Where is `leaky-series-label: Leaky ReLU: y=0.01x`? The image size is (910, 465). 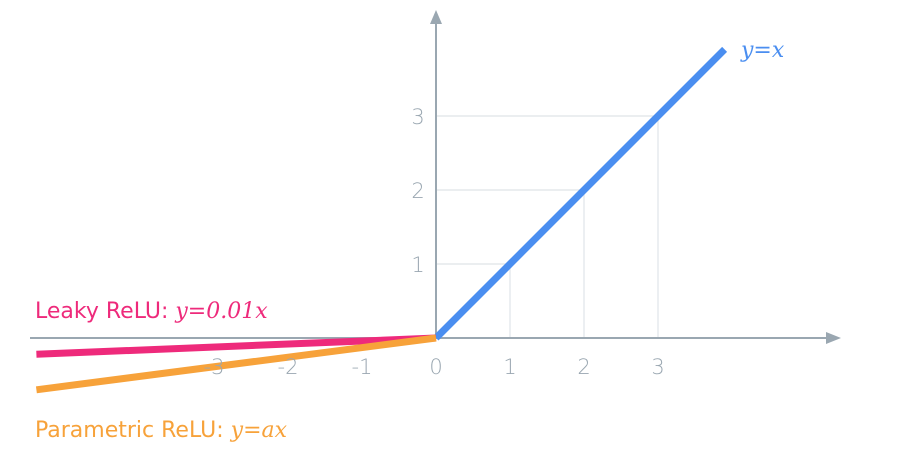 leaky-series-label: Leaky ReLU: y=0.01x is located at coordinates (151, 311).